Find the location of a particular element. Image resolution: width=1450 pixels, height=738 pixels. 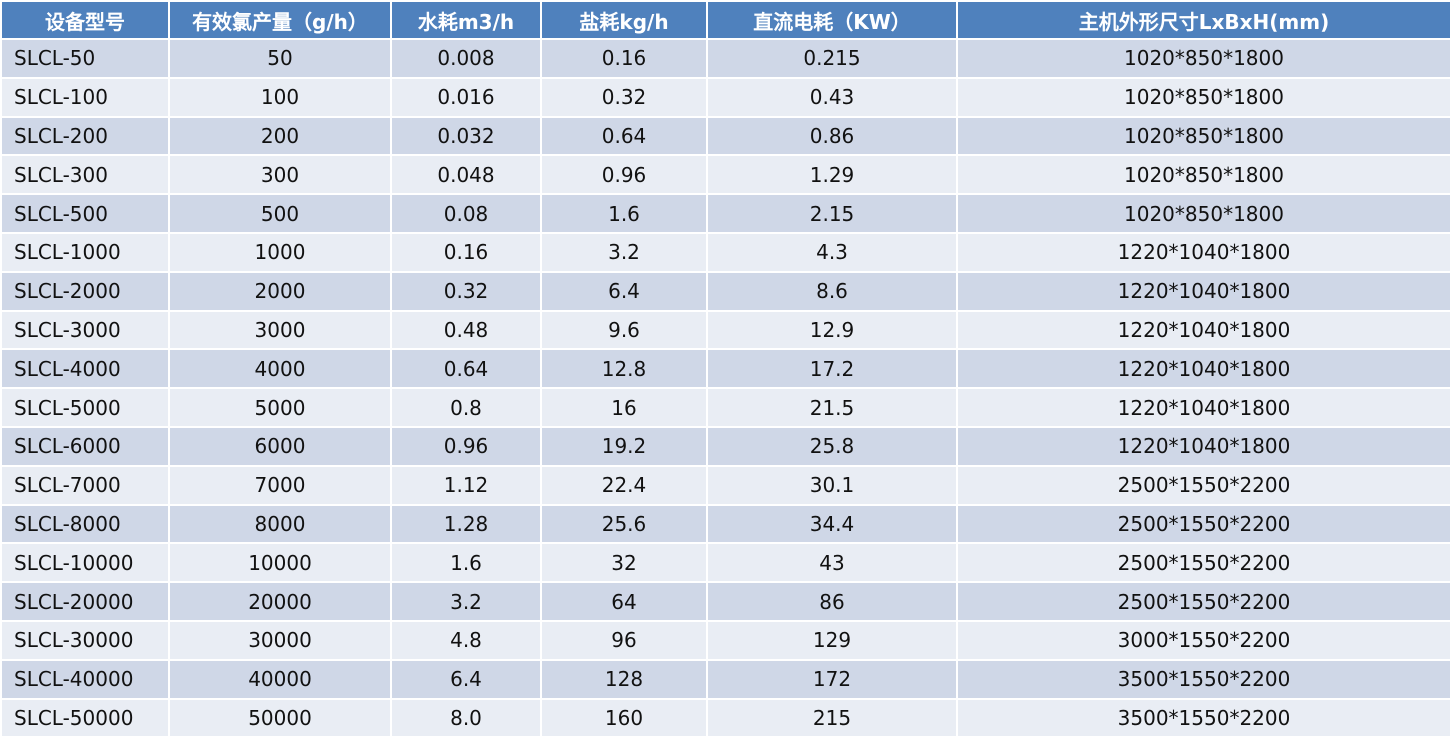

table-row: SLCL-300 300 0.048 0.96 1.29 1020*850*1800 is located at coordinates (725, 175).